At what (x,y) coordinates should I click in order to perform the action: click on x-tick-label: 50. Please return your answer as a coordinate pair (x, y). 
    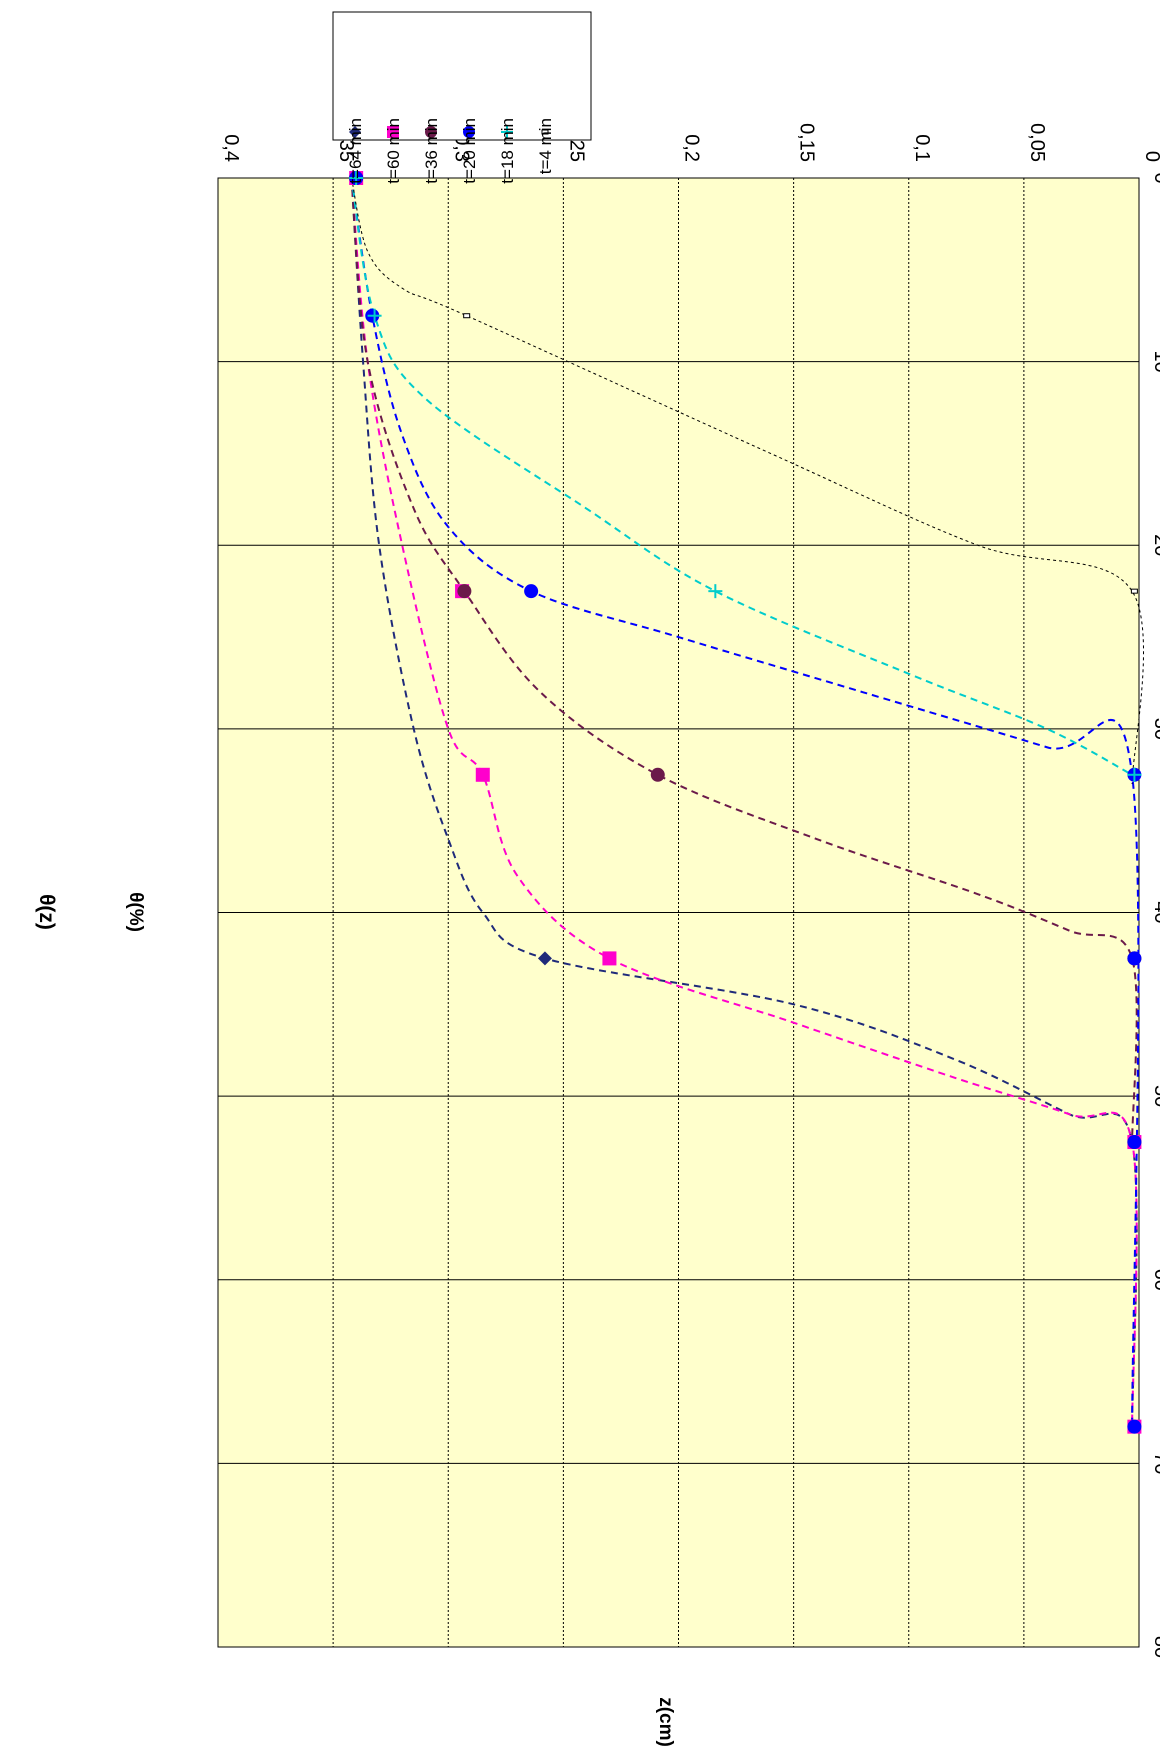
    Looking at the image, I should click on (1155, 1096).